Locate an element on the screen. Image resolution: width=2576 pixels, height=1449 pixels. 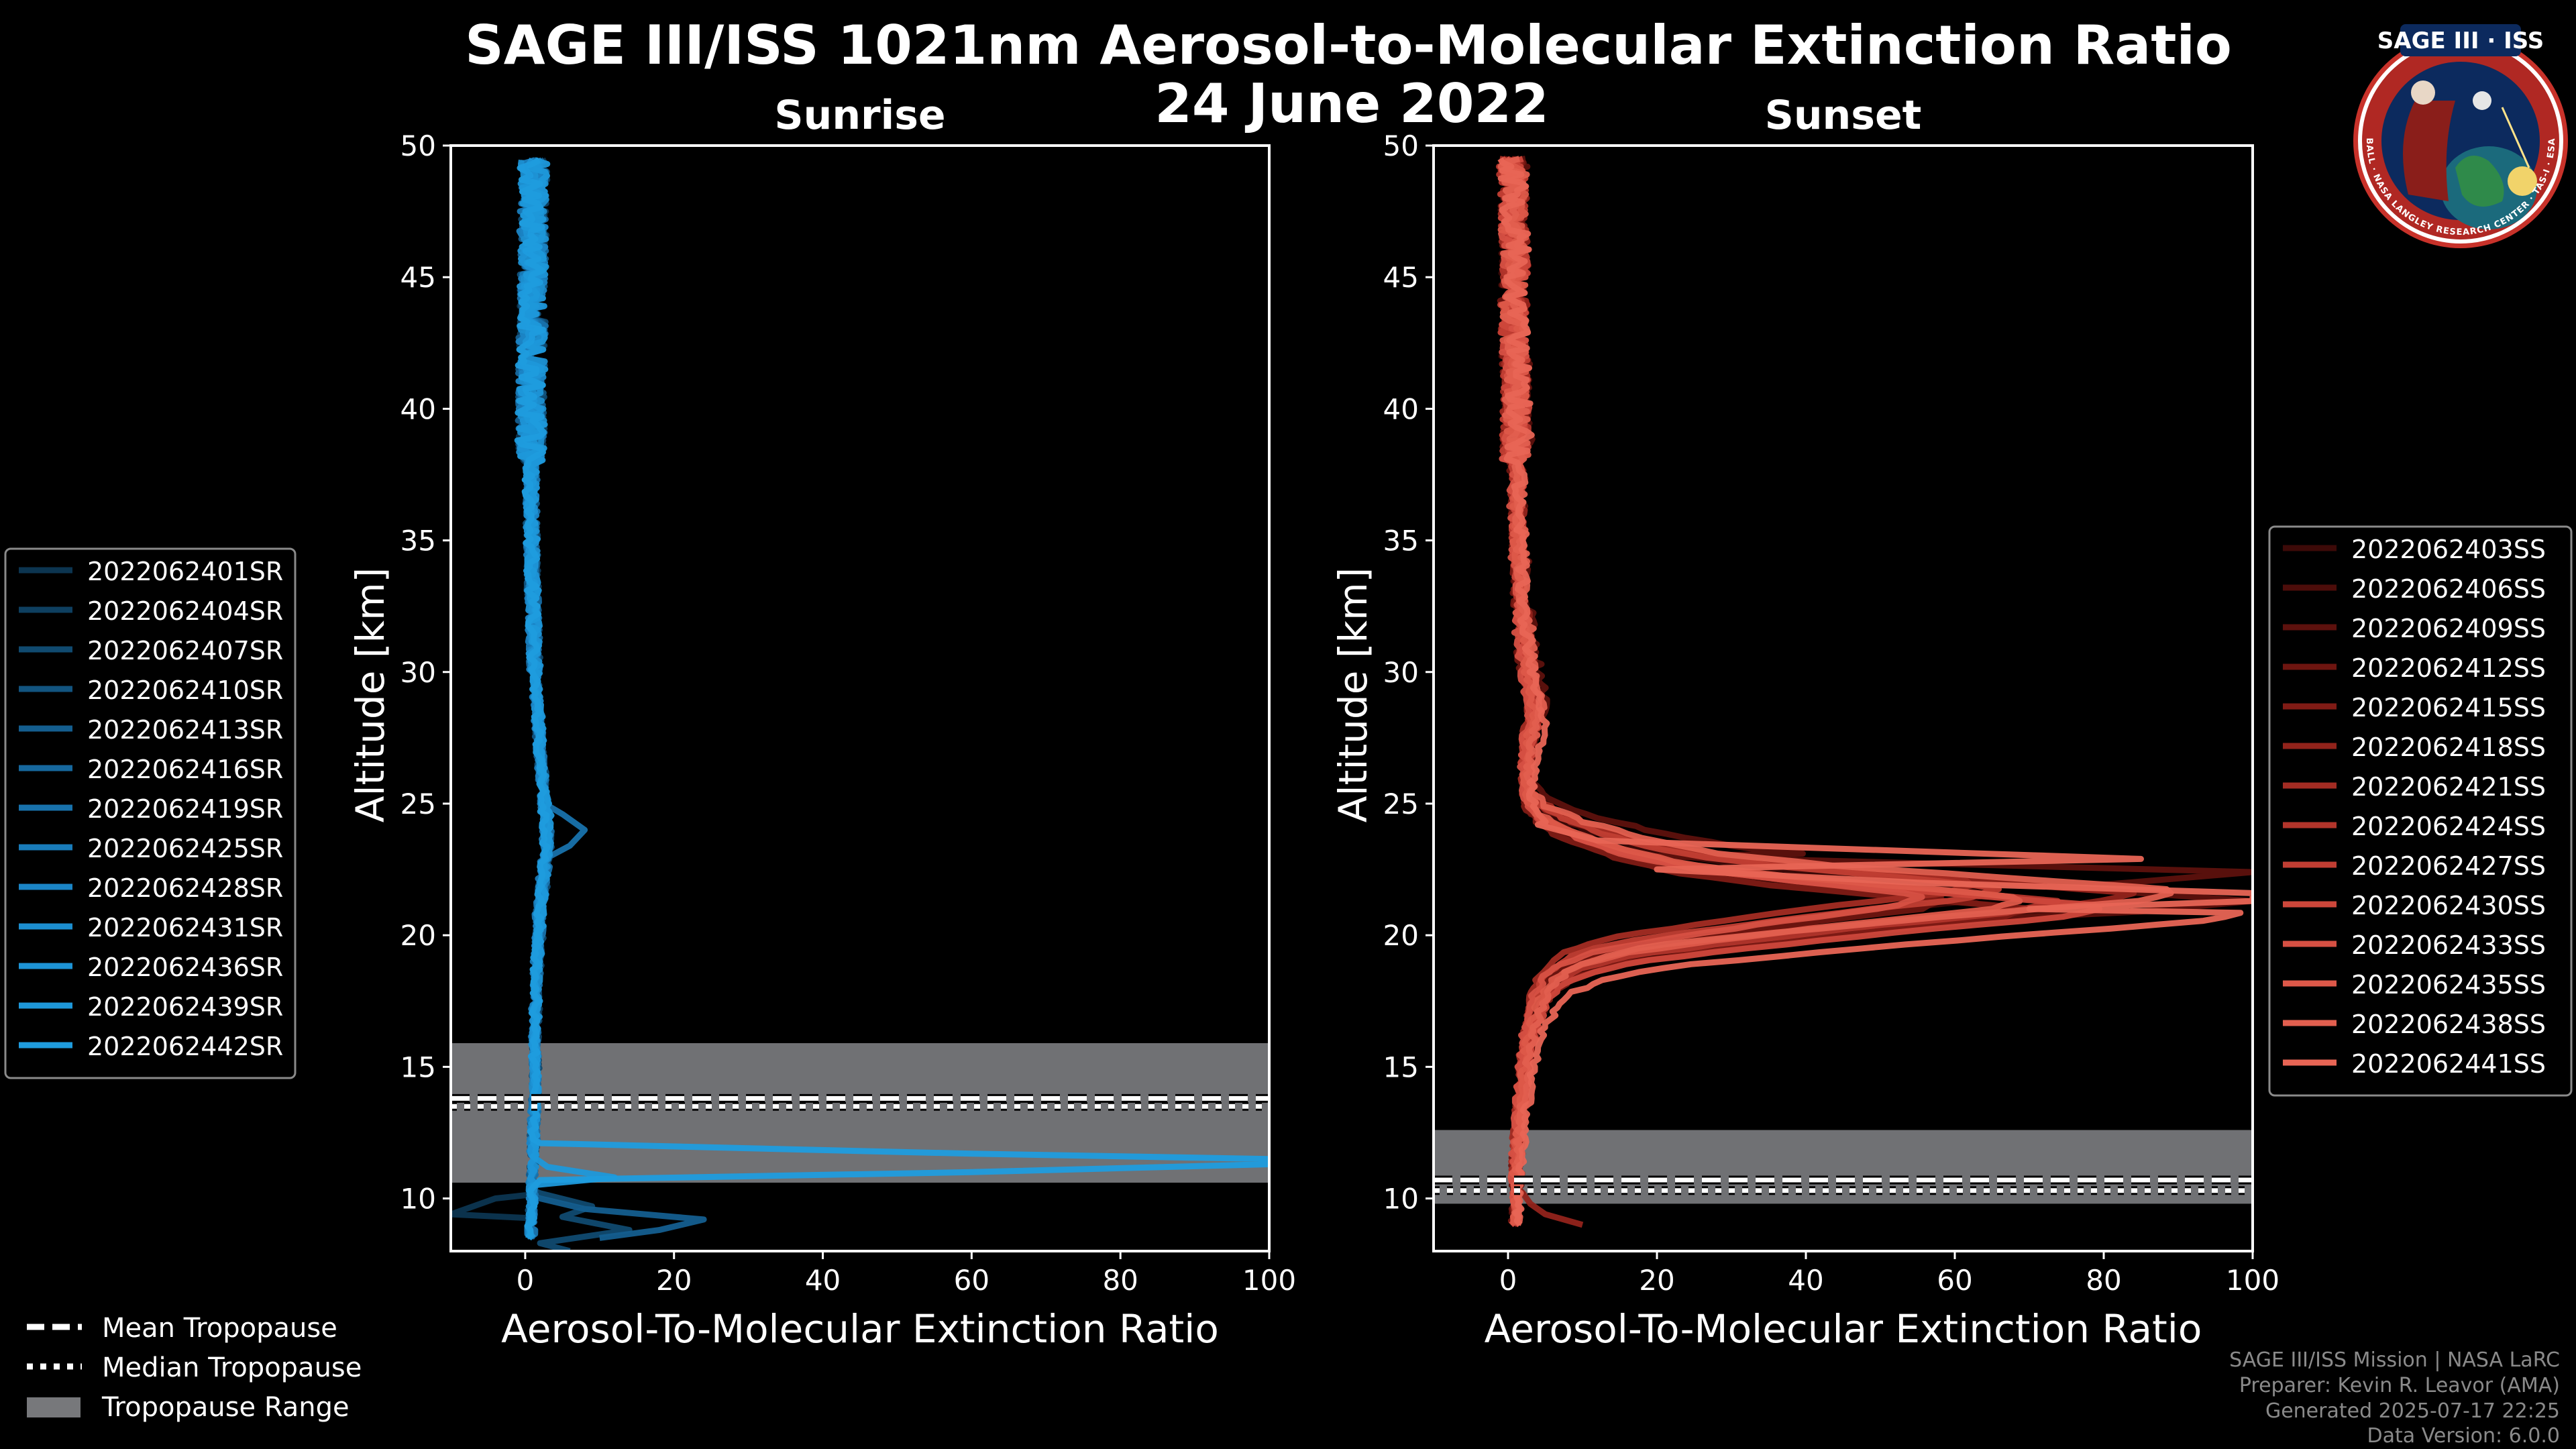
legend-label-2022062410SR: 2022062410SR is located at coordinates (185, 690).